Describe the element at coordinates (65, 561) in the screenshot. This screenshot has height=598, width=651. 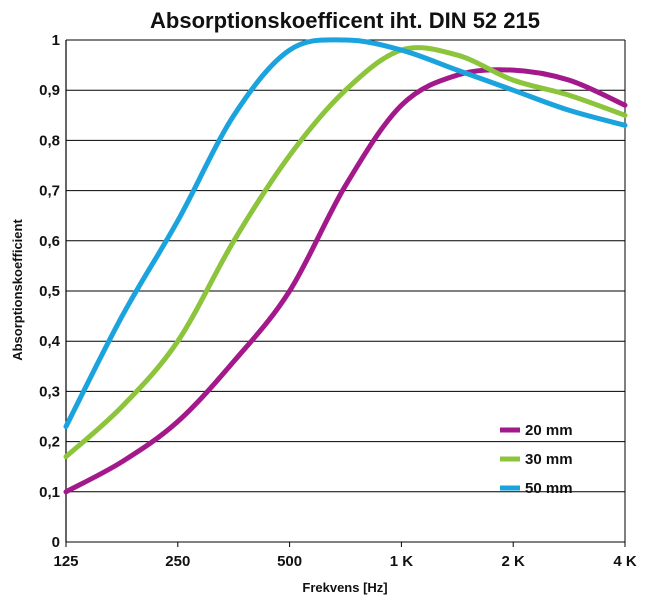
I see `x-tick-label: 125` at that location.